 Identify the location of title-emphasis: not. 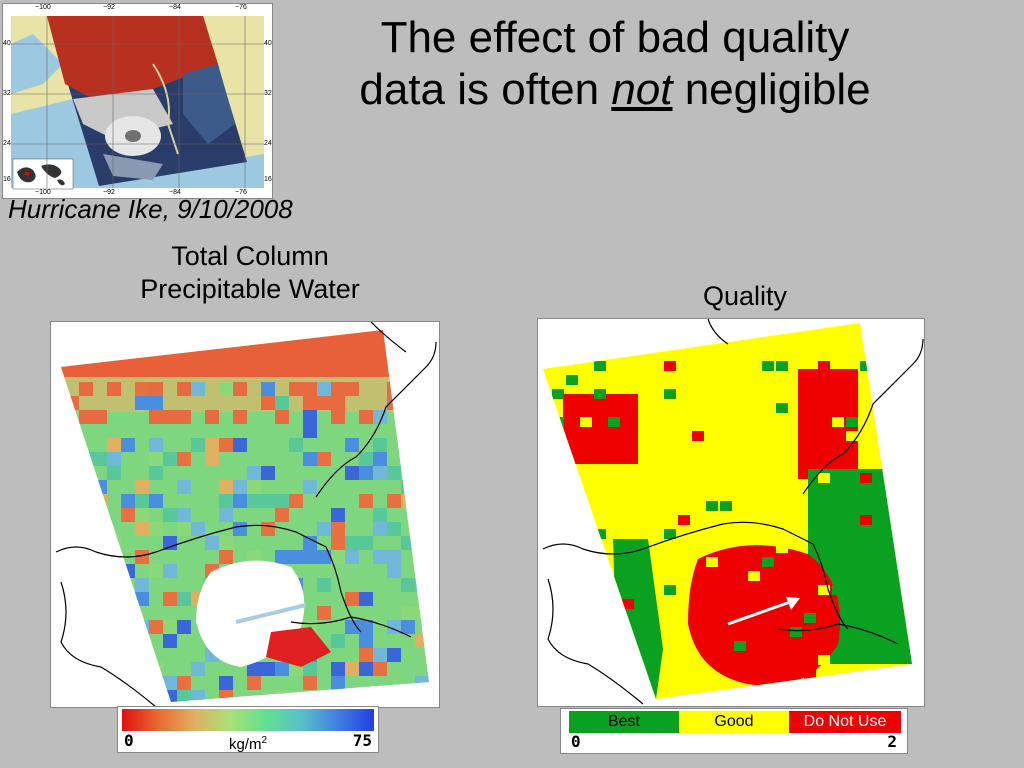
(642, 89).